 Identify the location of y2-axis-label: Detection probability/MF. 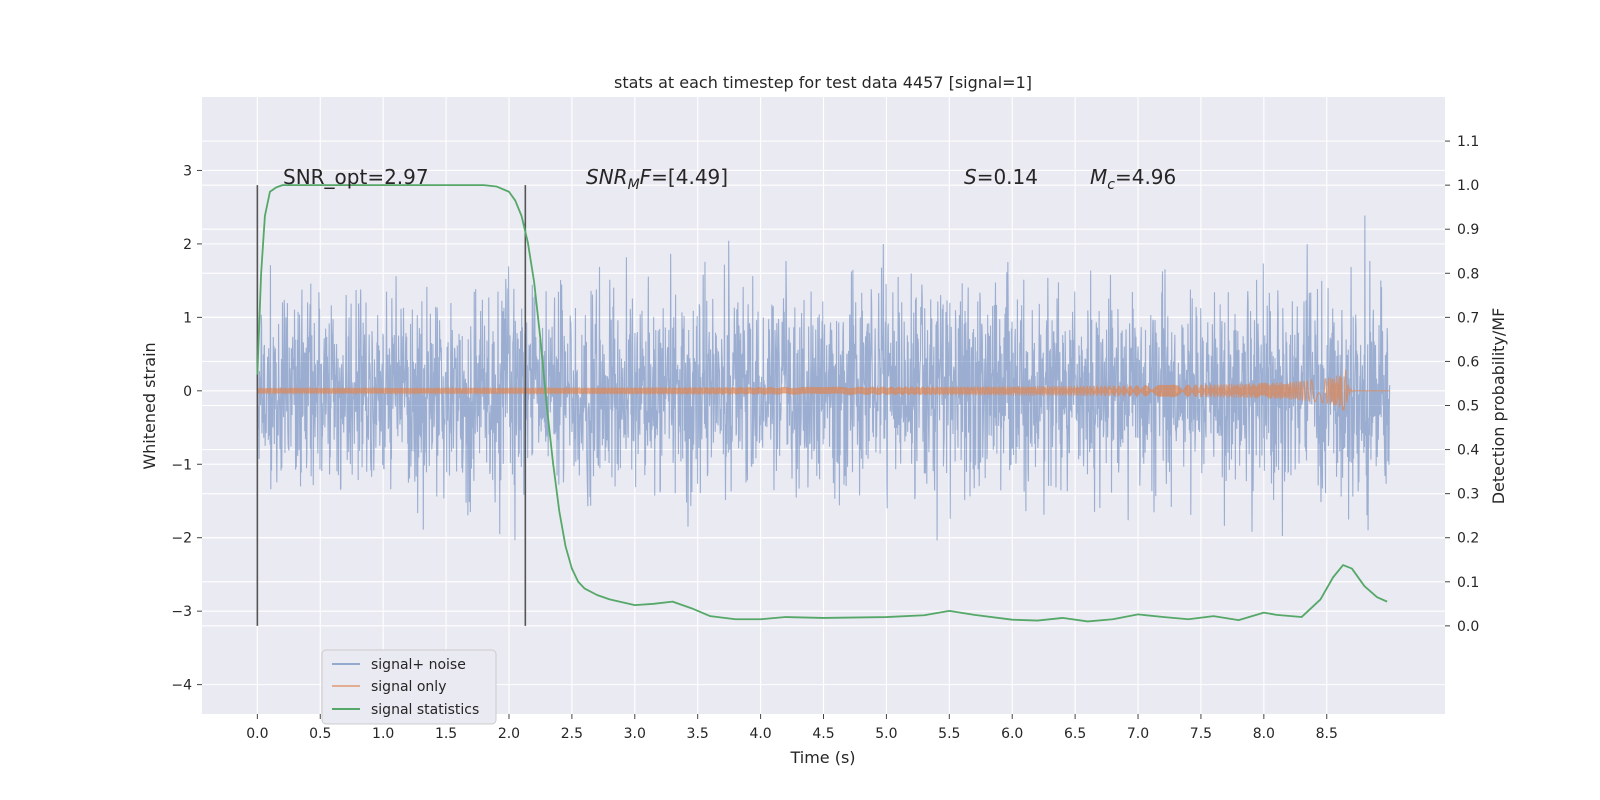
(1498, 406).